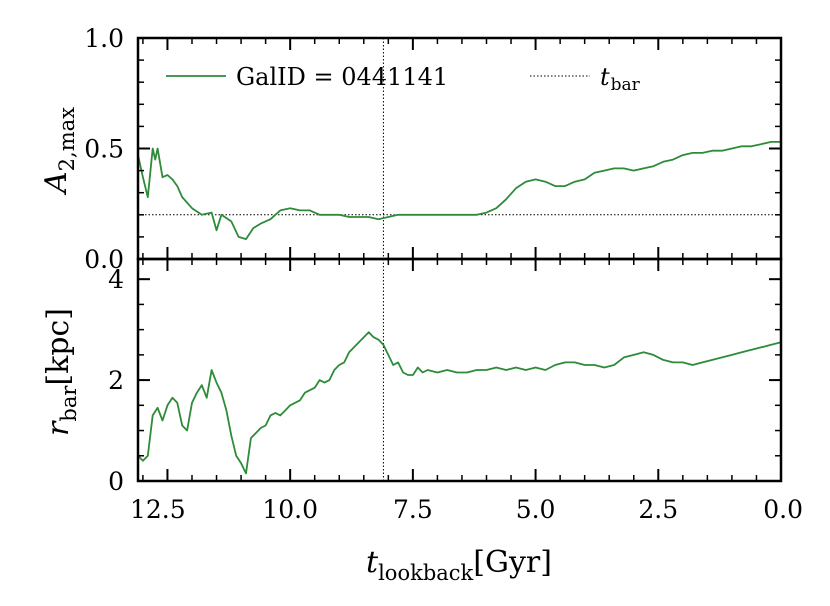 Image resolution: width=830 pixels, height=606 pixels. I want to click on bottom-ylabel: rbar[kpc], so click(61, 372).